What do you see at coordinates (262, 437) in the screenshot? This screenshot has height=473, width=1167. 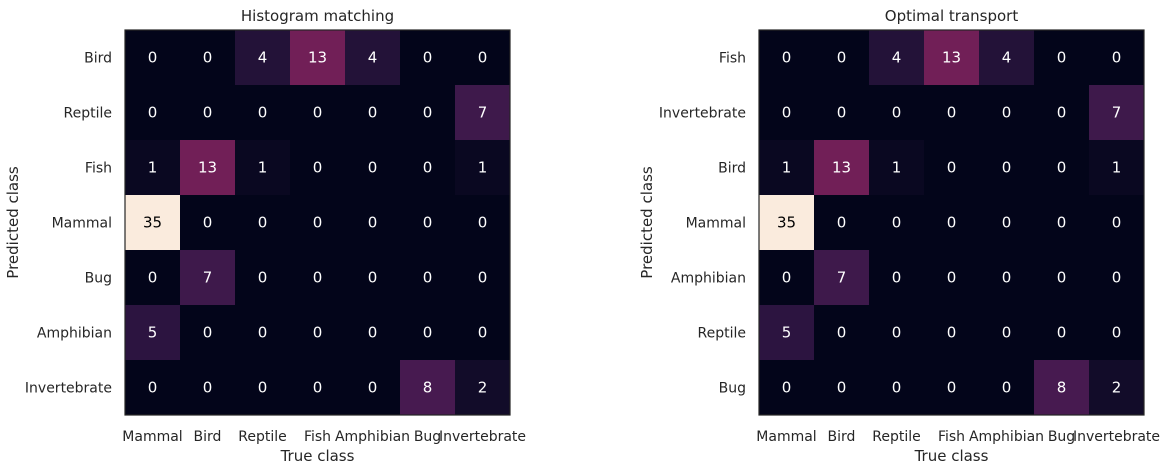 I see `x-tick-label: Reptile` at bounding box center [262, 437].